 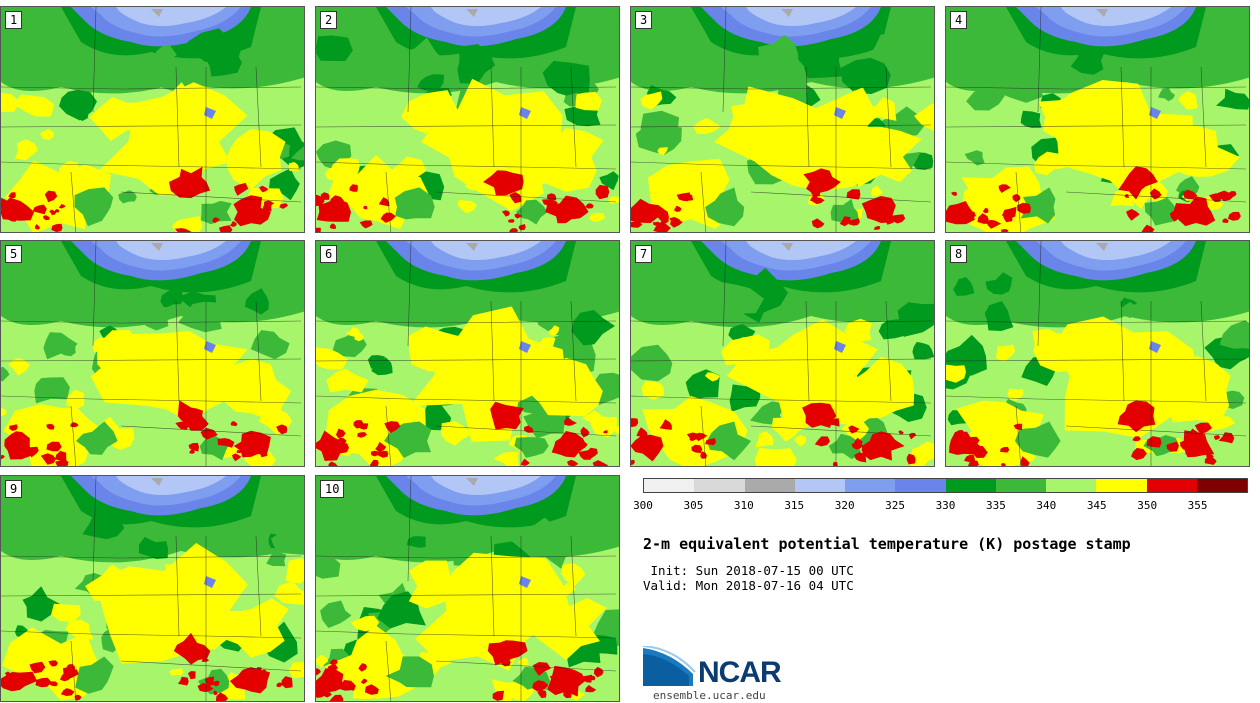 I want to click on member-panel: 1, so click(x=152, y=119).